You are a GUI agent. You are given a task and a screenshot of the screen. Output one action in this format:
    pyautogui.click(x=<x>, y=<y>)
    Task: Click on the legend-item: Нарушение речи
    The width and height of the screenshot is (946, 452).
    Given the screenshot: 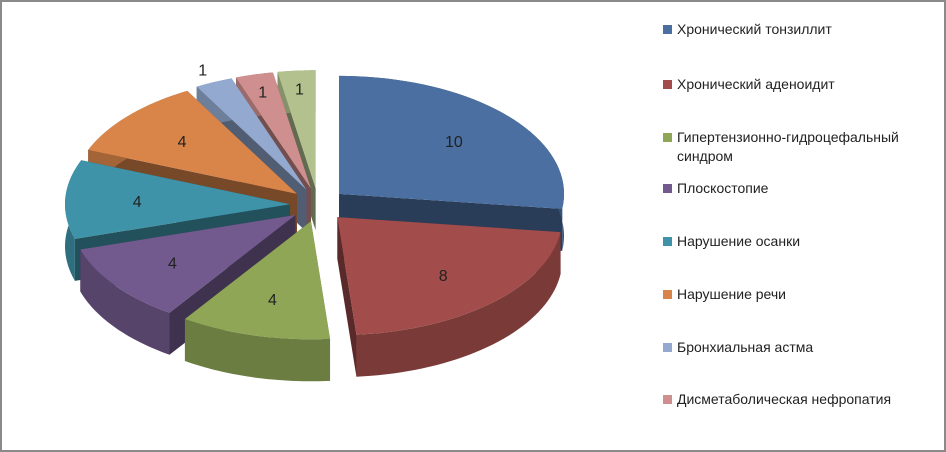 What is the action you would take?
    pyautogui.click(x=724, y=294)
    